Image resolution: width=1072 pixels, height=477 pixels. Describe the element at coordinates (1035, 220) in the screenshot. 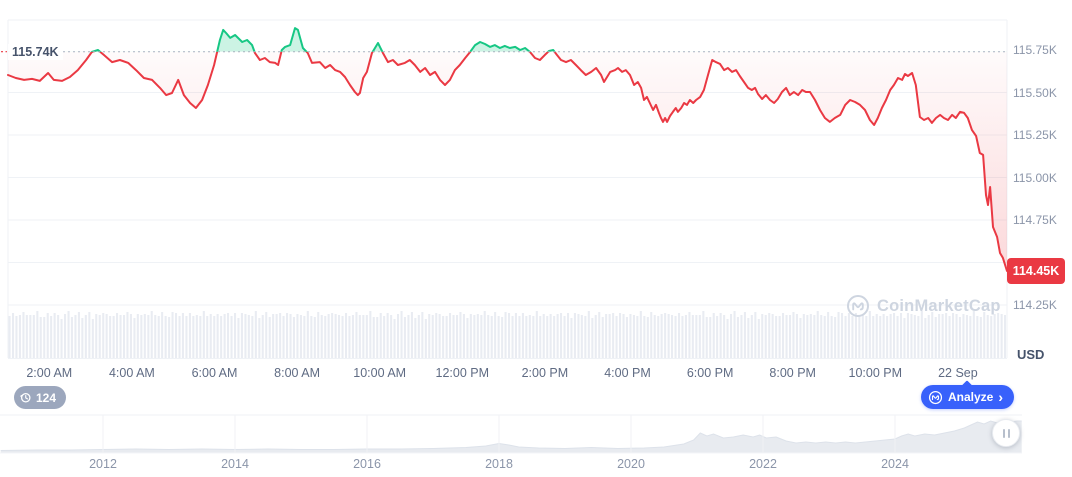

I see `y-axis-label: 114.75K` at that location.